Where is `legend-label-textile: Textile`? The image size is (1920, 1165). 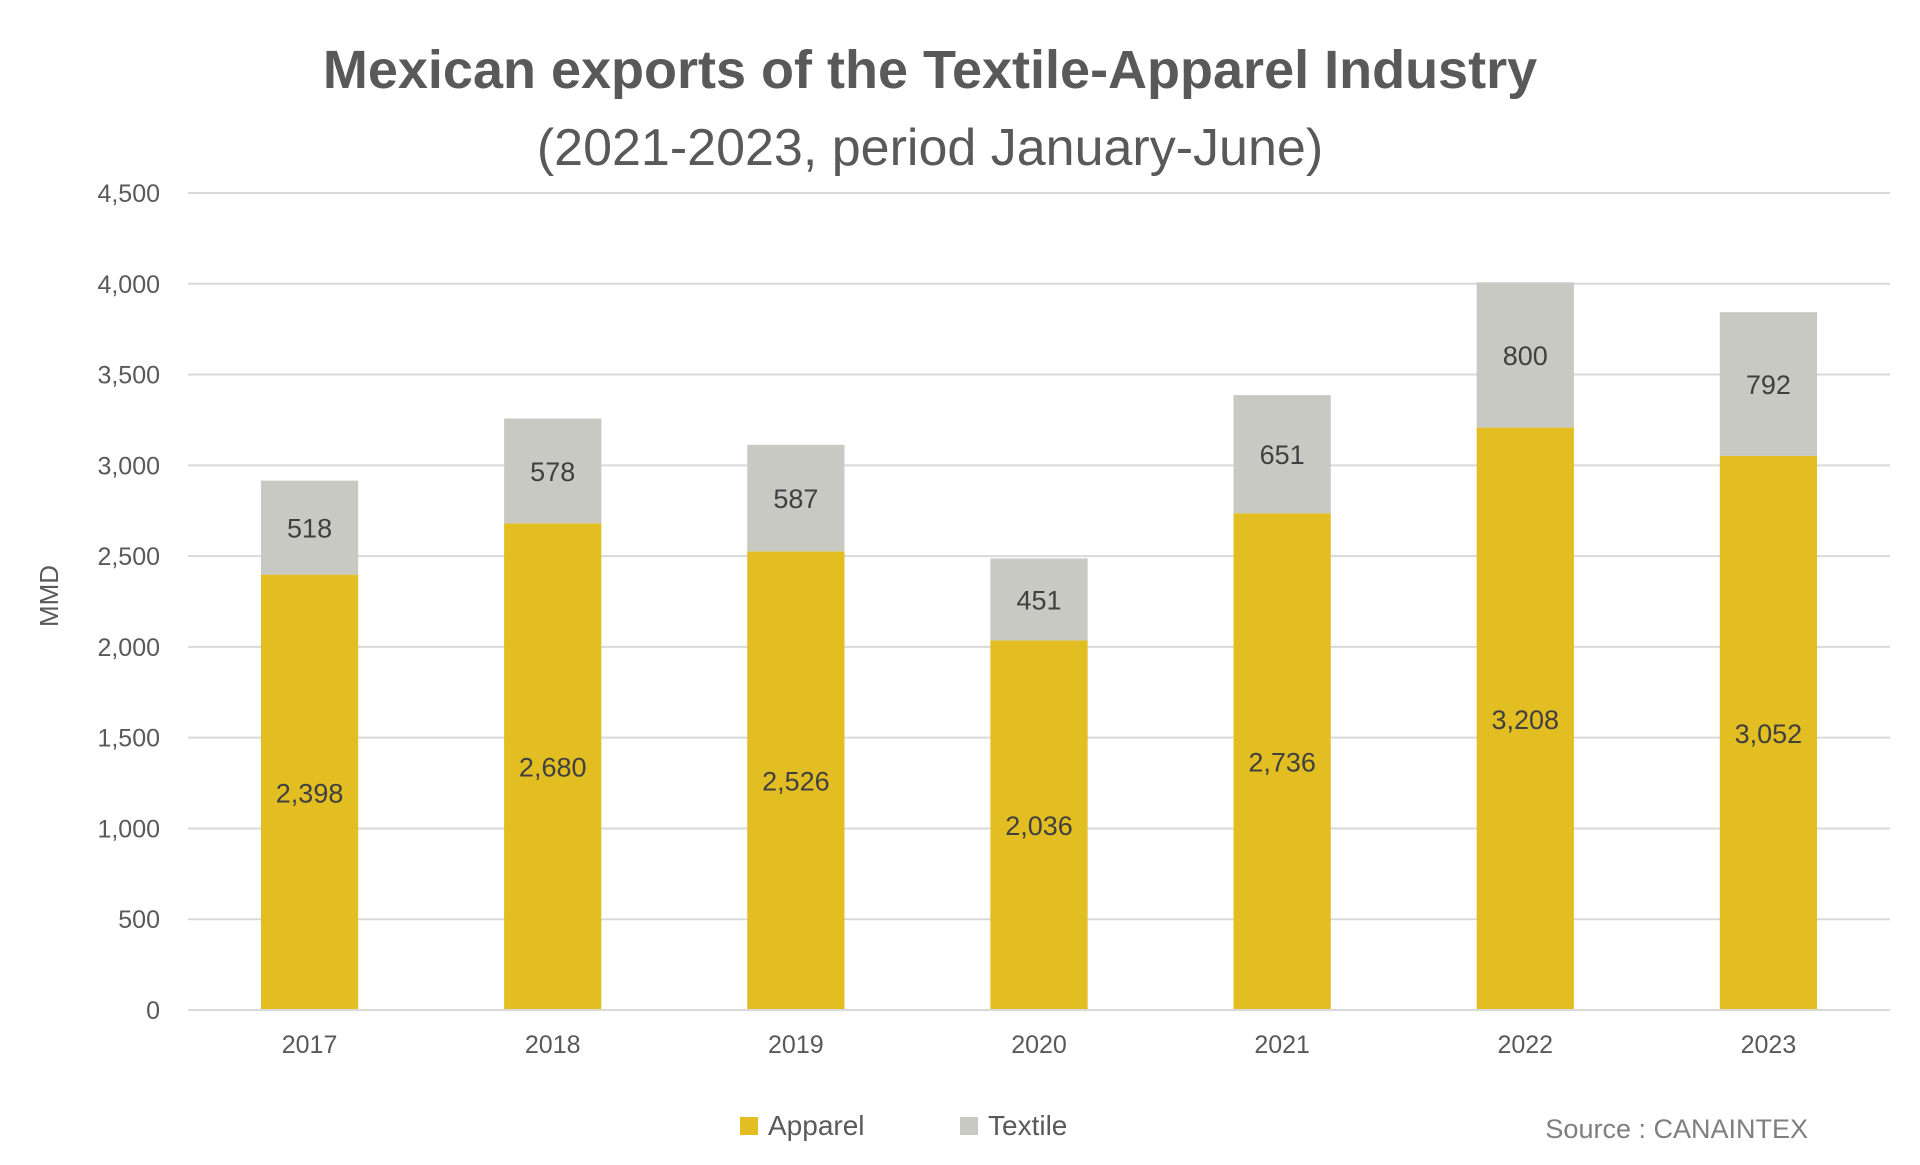
legend-label-textile: Textile is located at coordinates (1027, 1125).